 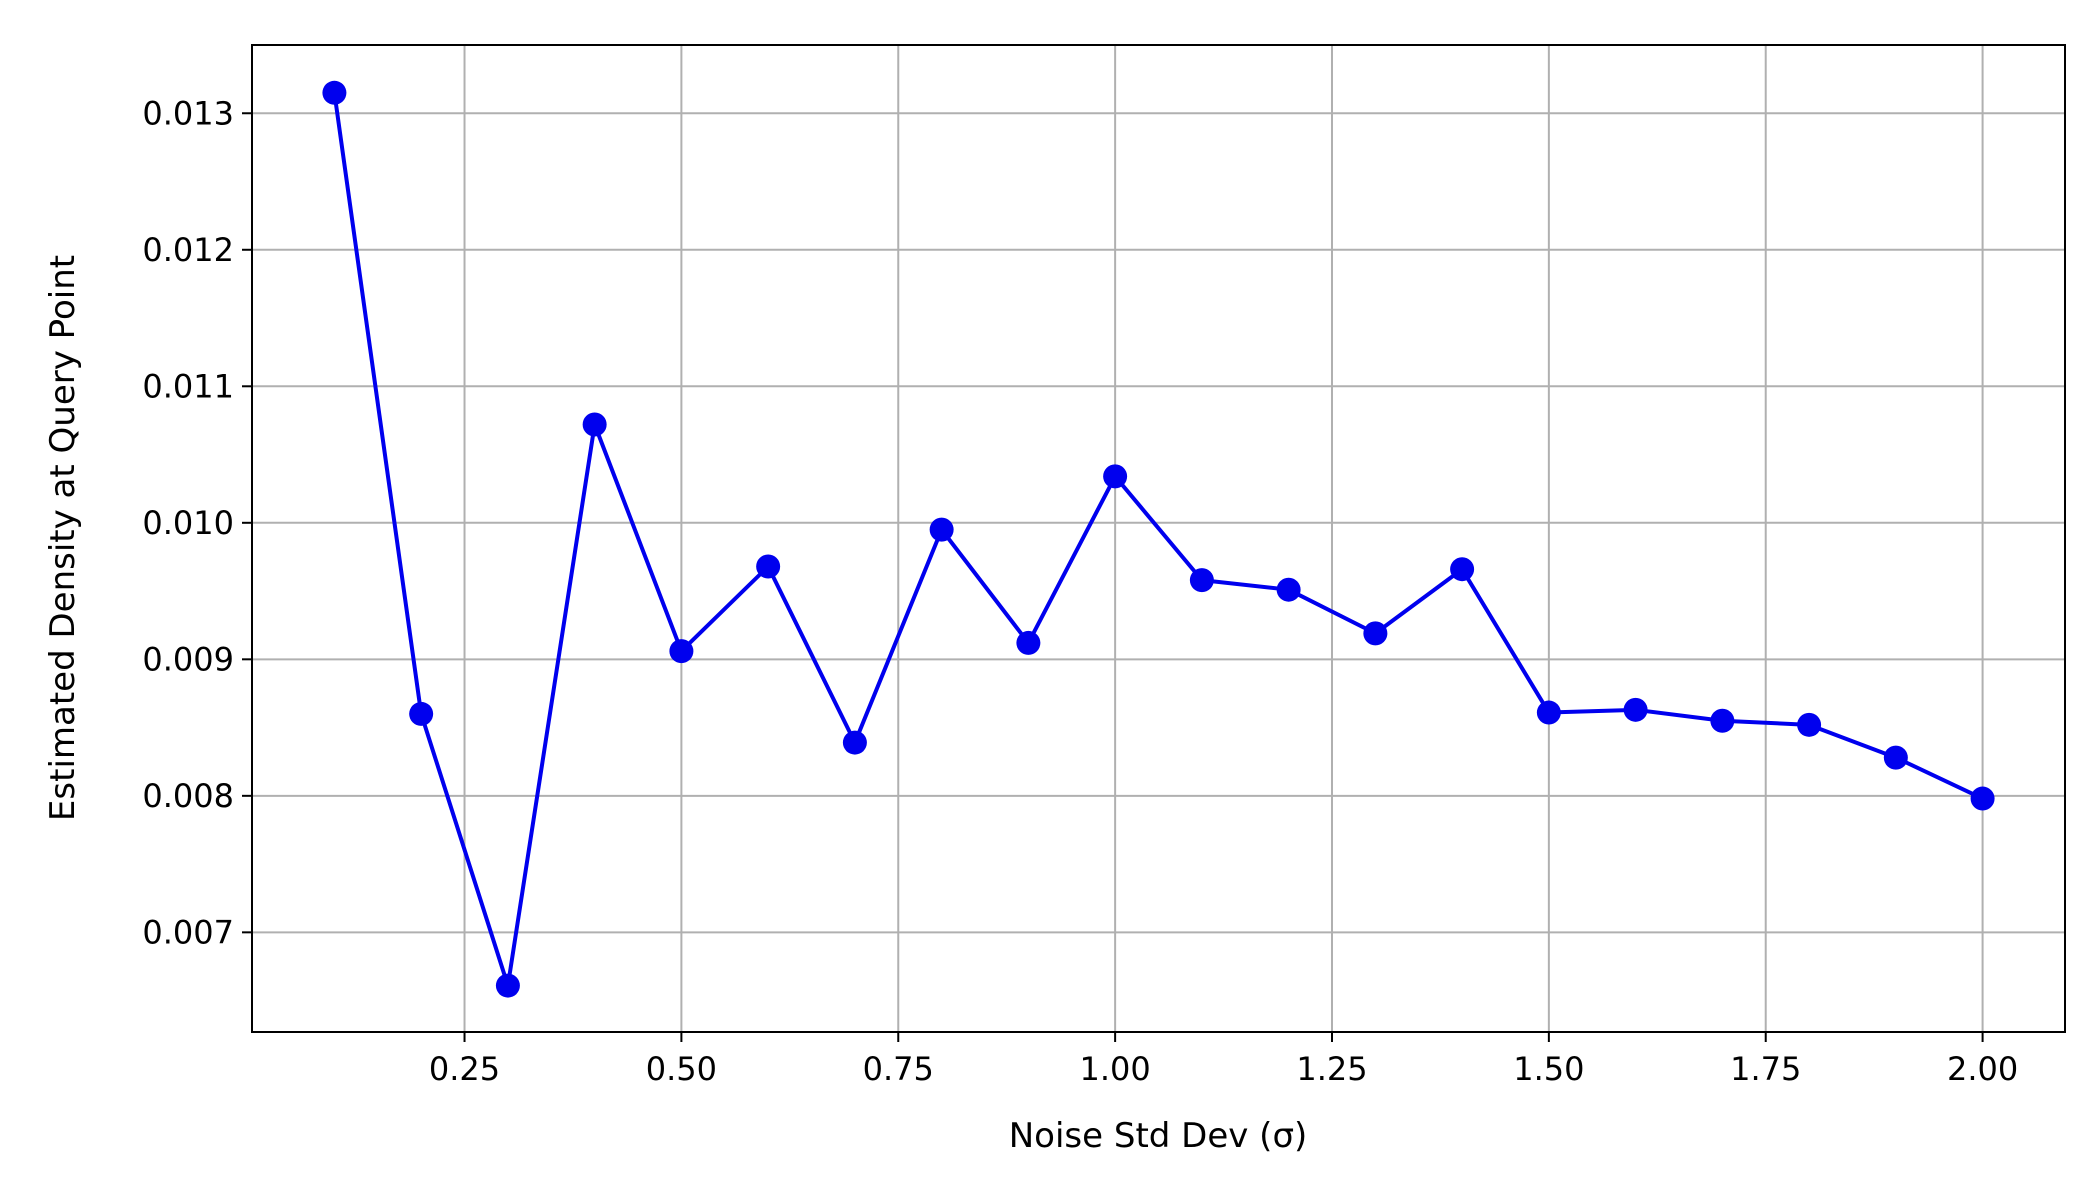 What do you see at coordinates (681, 1069) in the screenshot?
I see `x-tick-label: 0.50` at bounding box center [681, 1069].